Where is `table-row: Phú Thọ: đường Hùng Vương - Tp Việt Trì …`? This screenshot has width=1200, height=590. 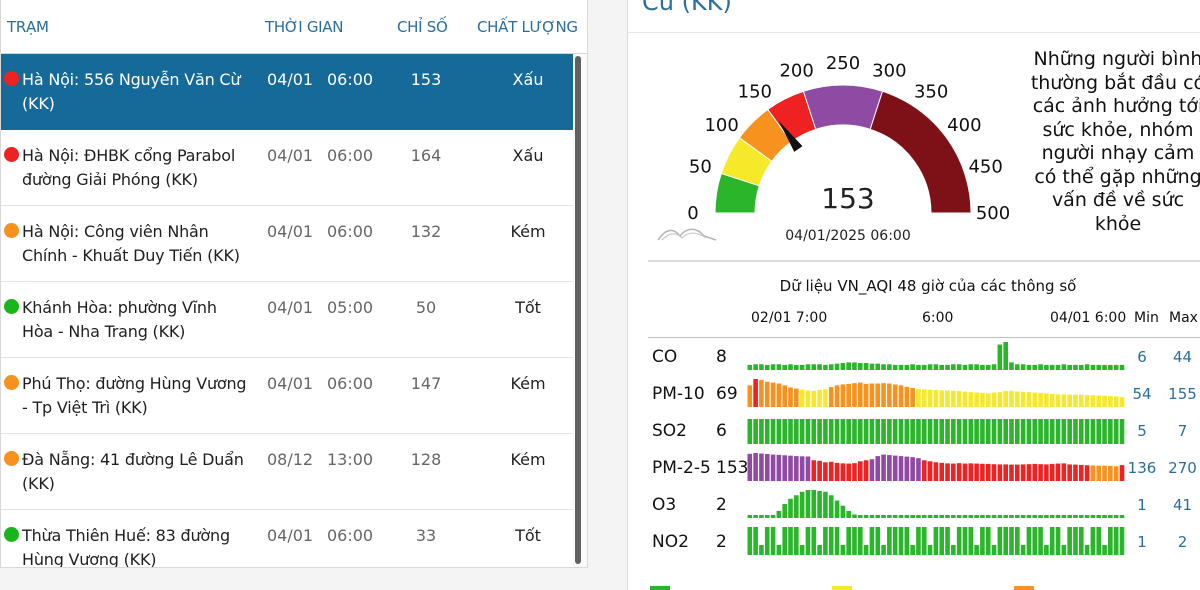
table-row: Phú Thọ: đường Hùng Vương - Tp Việt Trì … is located at coordinates (287, 396).